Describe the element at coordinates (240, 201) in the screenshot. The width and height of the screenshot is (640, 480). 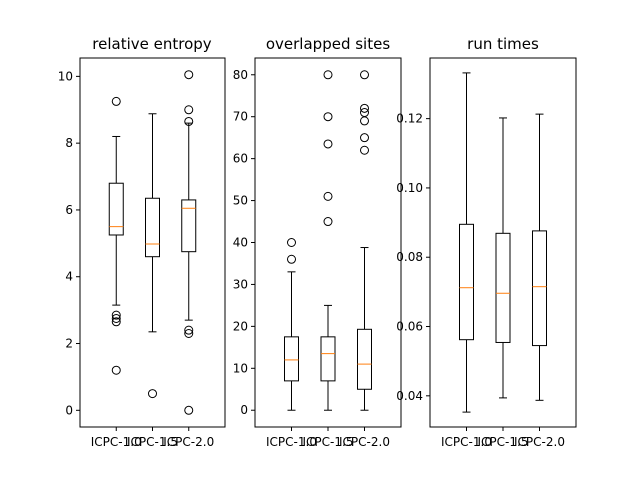
I see `overlapped-sites-ytick-label: 50` at that location.